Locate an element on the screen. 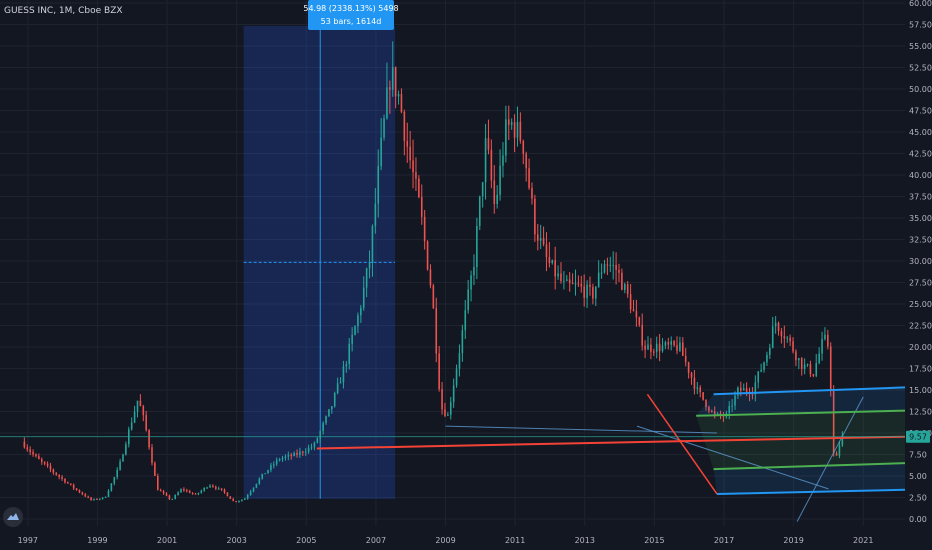 Image resolution: width=932 pixels, height=550 pixels. time-tick-label: 1999 is located at coordinates (97, 540).